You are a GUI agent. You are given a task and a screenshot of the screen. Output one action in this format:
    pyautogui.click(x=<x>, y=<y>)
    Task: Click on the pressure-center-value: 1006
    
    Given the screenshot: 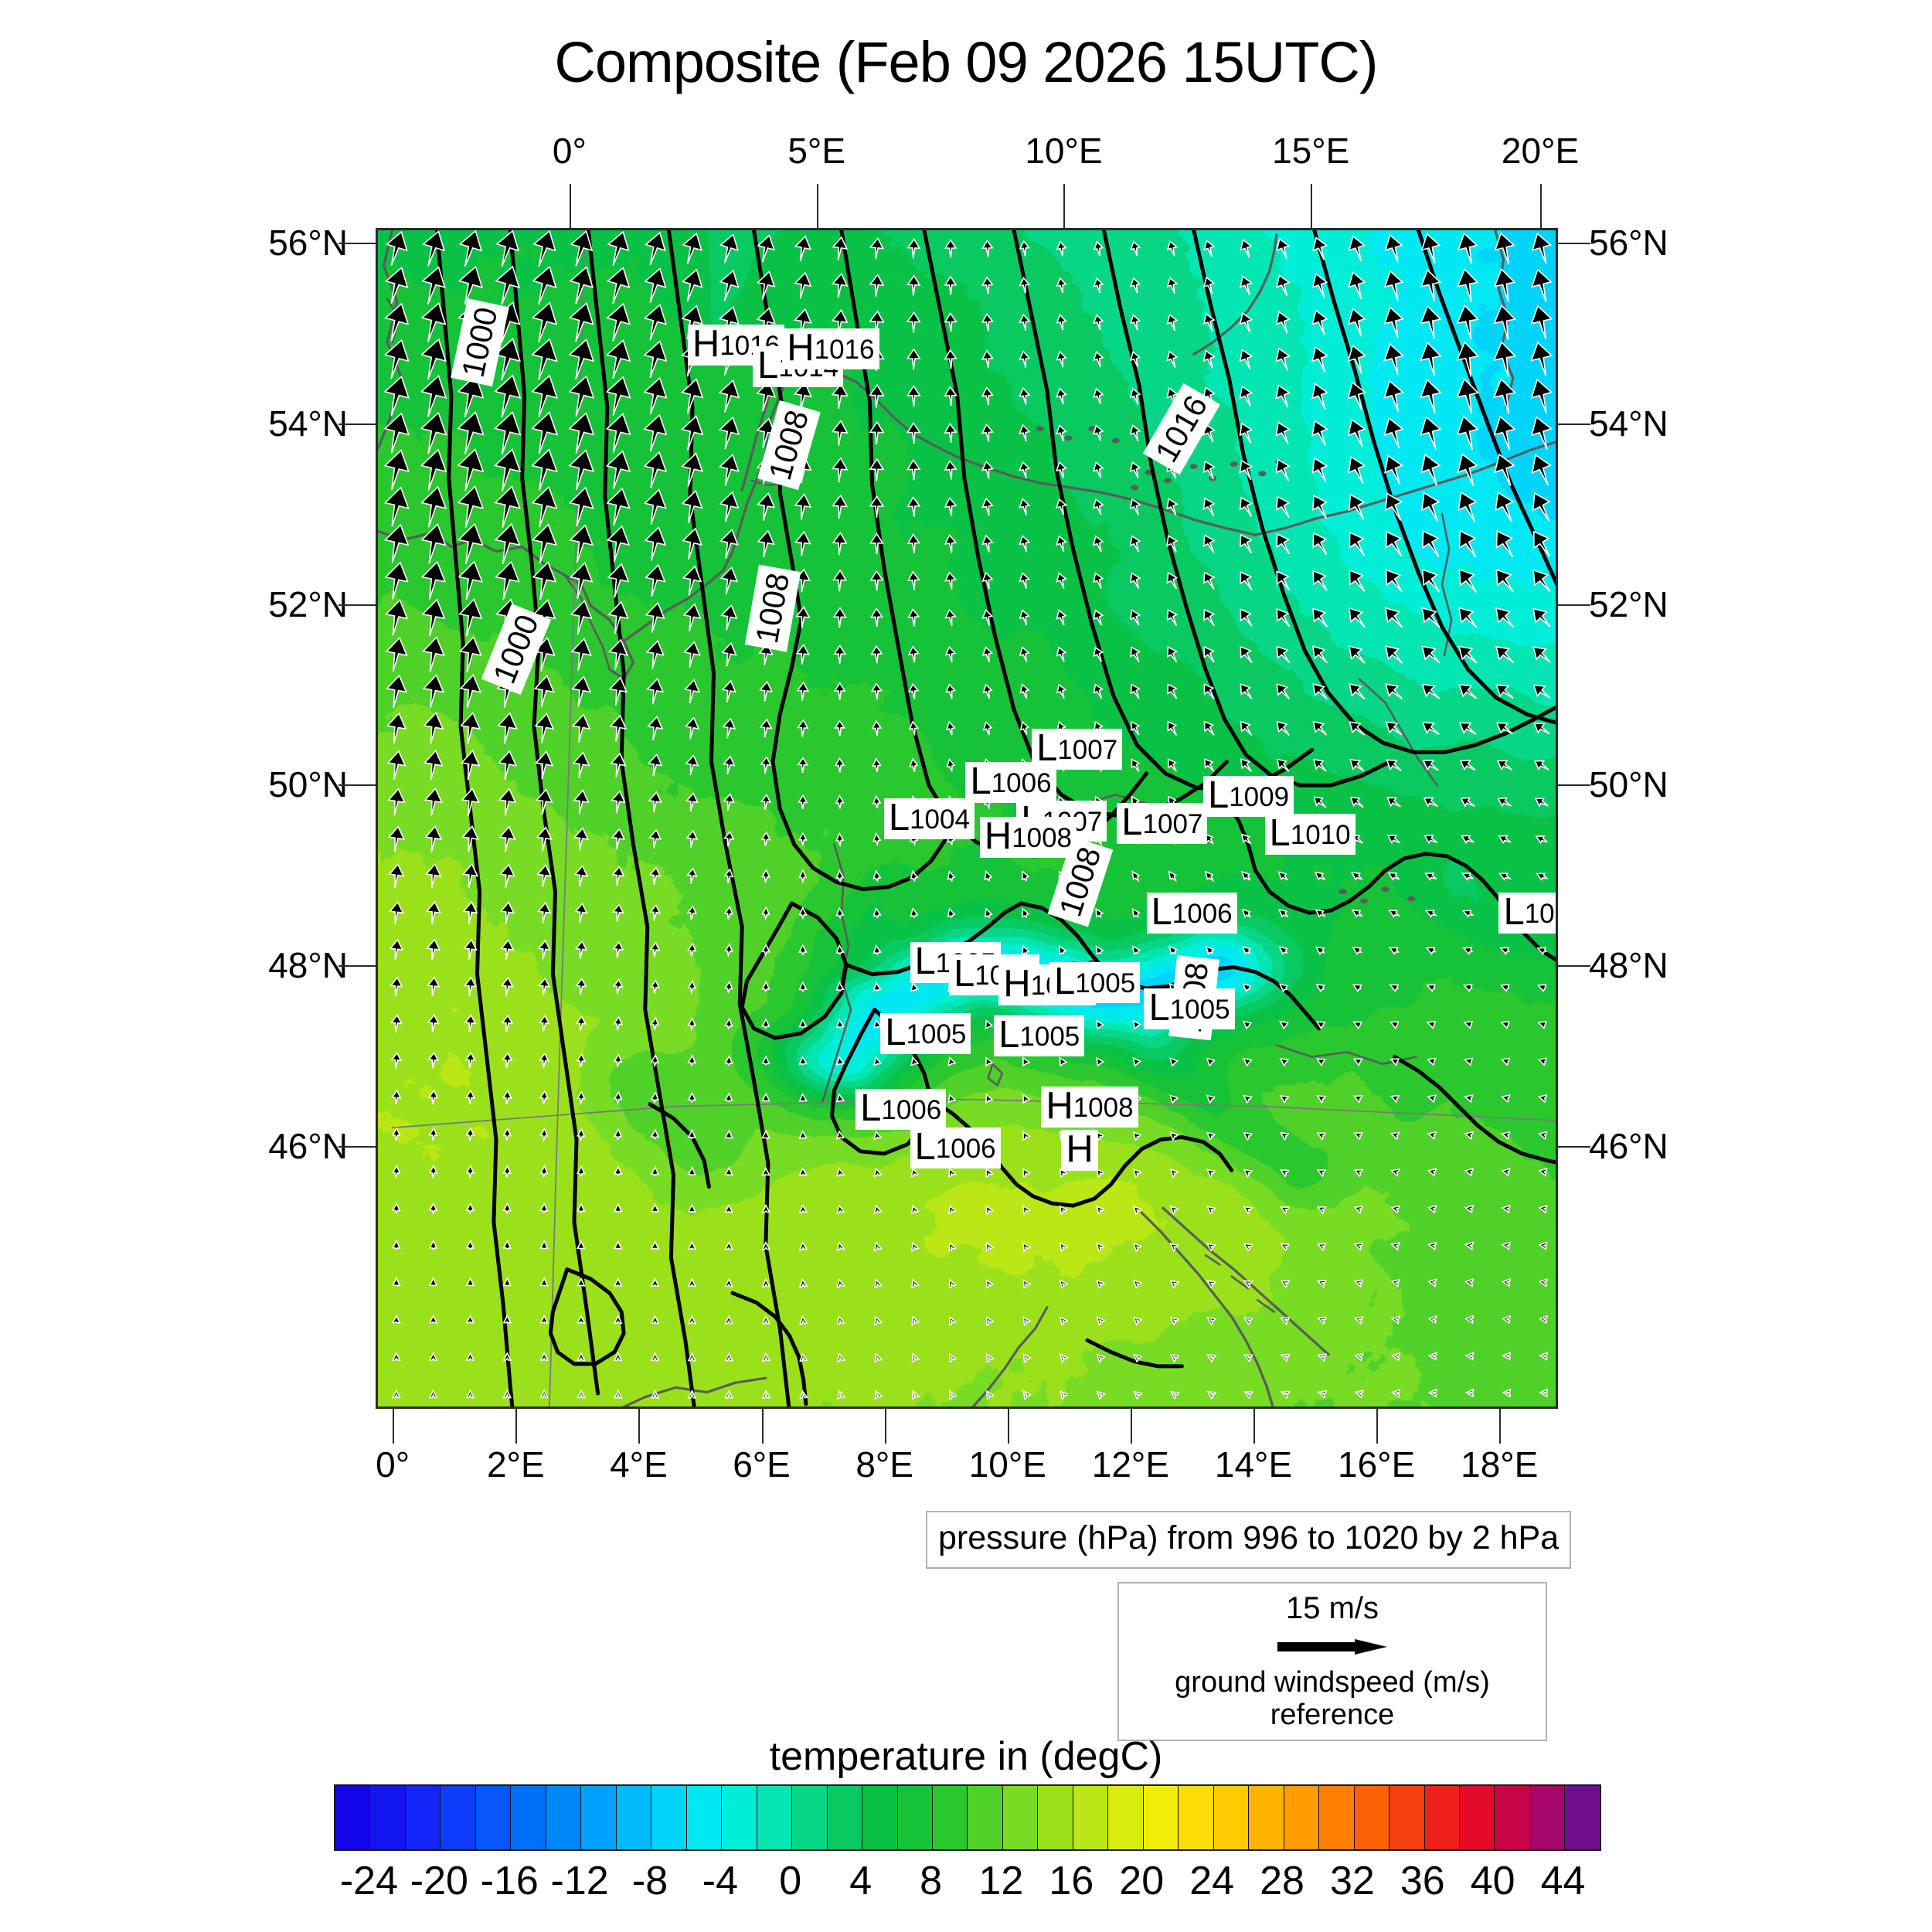 What is the action you would take?
    pyautogui.click(x=965, y=1149)
    